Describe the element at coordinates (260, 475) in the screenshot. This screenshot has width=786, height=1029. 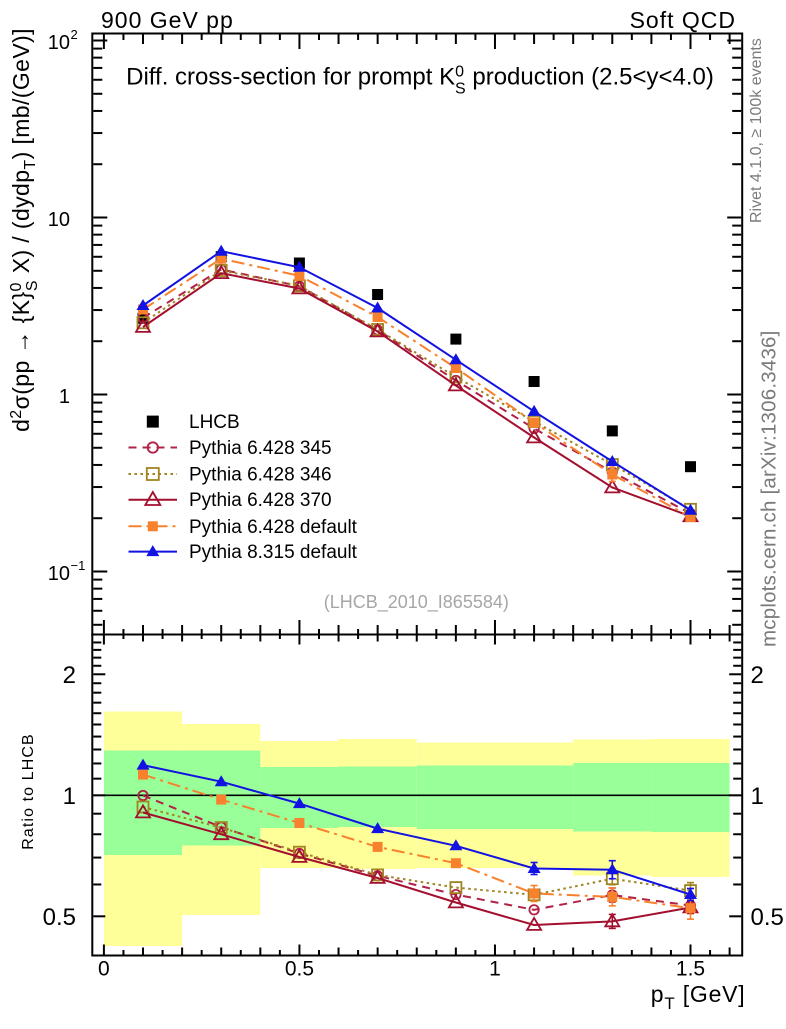
I see `svg-text: Pythia 6.428 346` at that location.